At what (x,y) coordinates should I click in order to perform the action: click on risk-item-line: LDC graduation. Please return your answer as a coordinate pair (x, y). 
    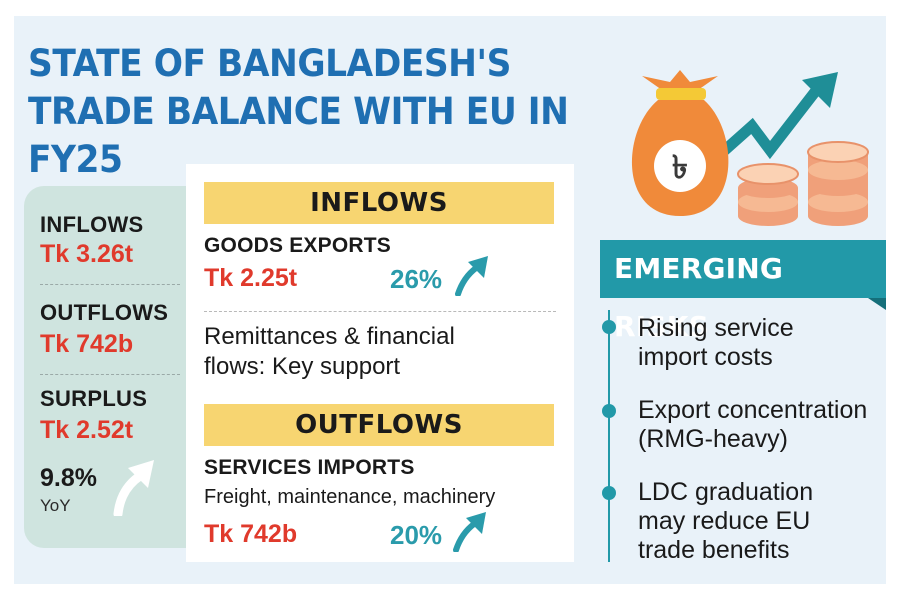
    Looking at the image, I should click on (726, 492).